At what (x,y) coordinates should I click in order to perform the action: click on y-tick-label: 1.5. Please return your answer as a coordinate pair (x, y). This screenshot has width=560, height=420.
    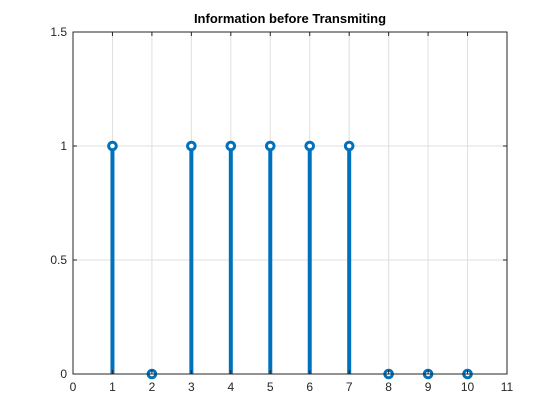
    Looking at the image, I should click on (58, 32).